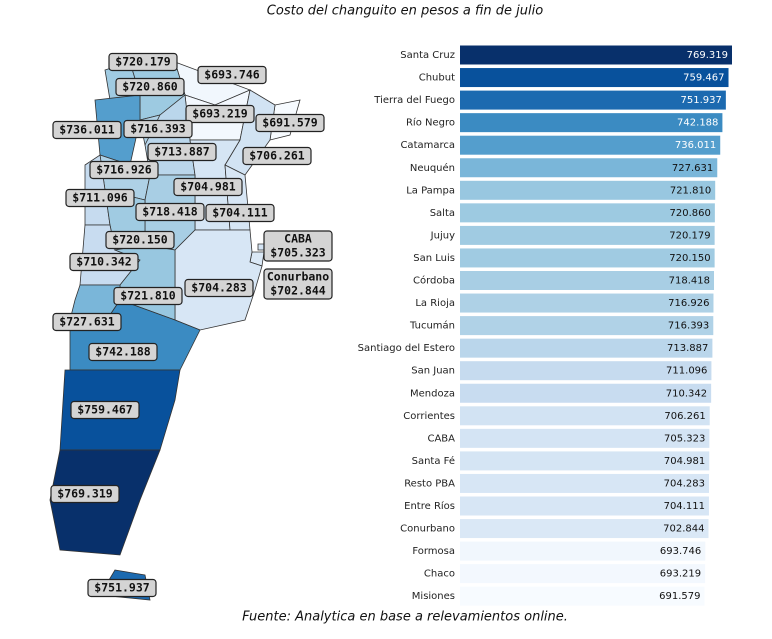 This screenshot has height=639, width=772. I want to click on value-label: 720.150, so click(689, 258).